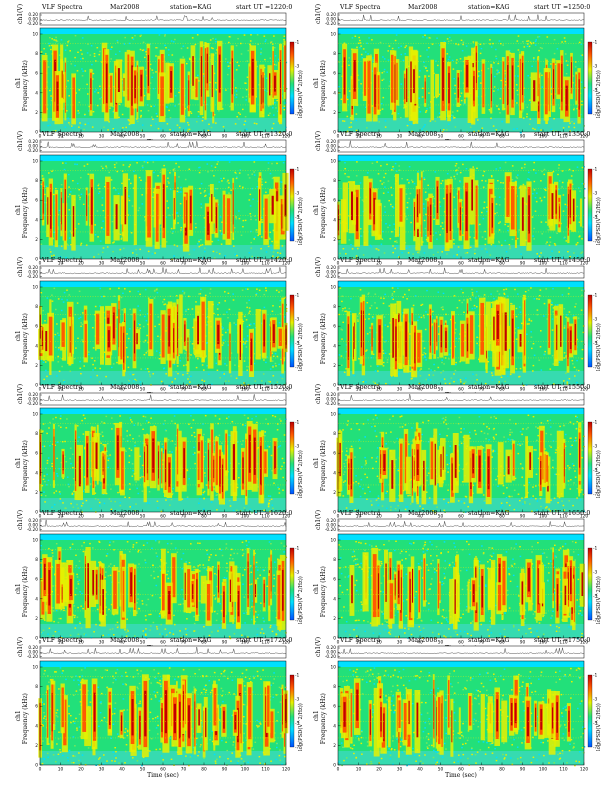  Describe the element at coordinates (579, 134) in the screenshot. I see `start-ut-value: 1350:0` at that location.